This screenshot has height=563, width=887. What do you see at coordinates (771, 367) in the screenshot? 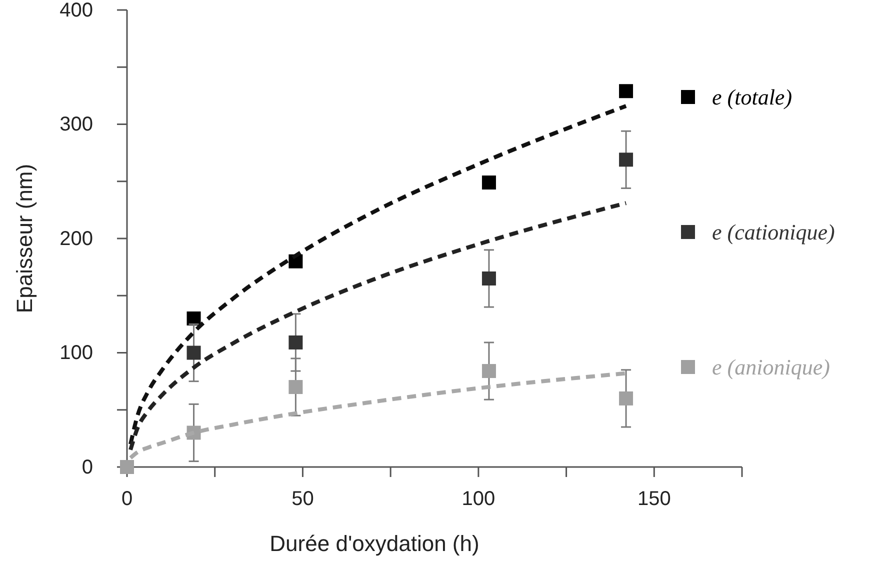
I see `legend-label: e (anionique)` at bounding box center [771, 367].